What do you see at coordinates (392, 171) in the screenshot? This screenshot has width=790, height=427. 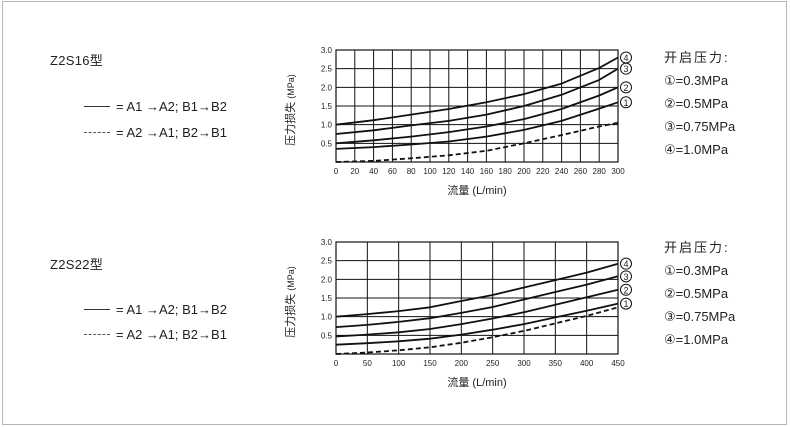 I see `x-tick-label: 60` at bounding box center [392, 171].